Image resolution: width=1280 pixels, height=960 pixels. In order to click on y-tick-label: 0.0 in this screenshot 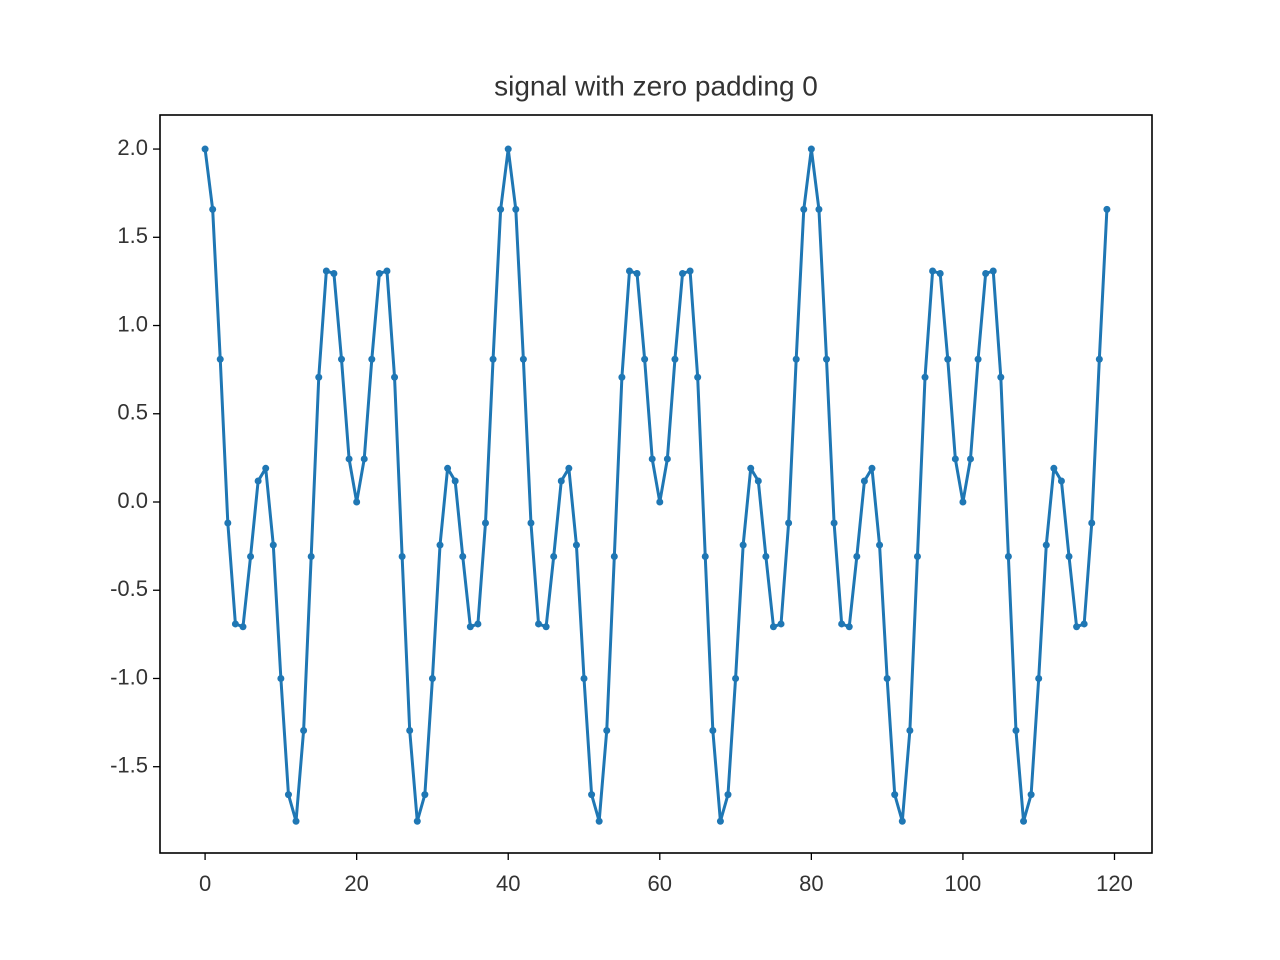, I will do `click(132, 500)`.